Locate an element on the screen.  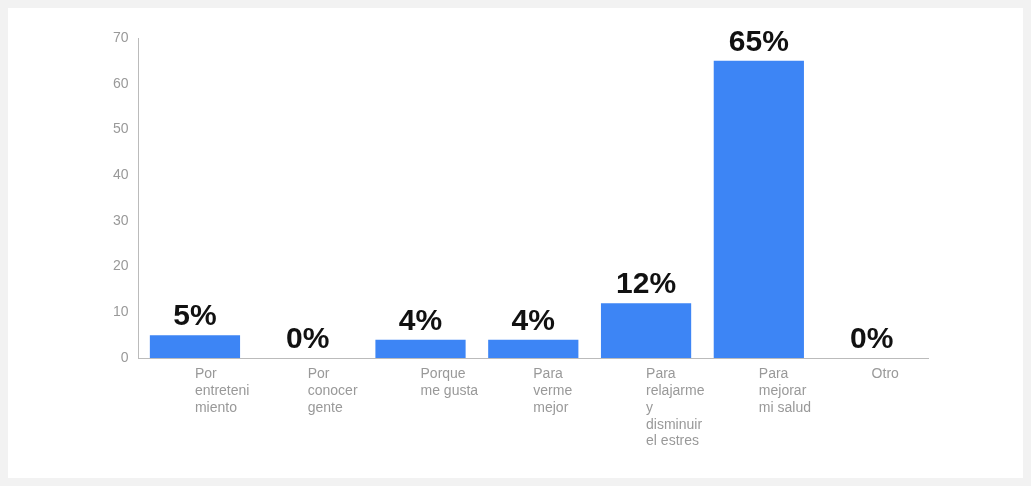
y-tick-label: 30 is located at coordinates (120, 219).